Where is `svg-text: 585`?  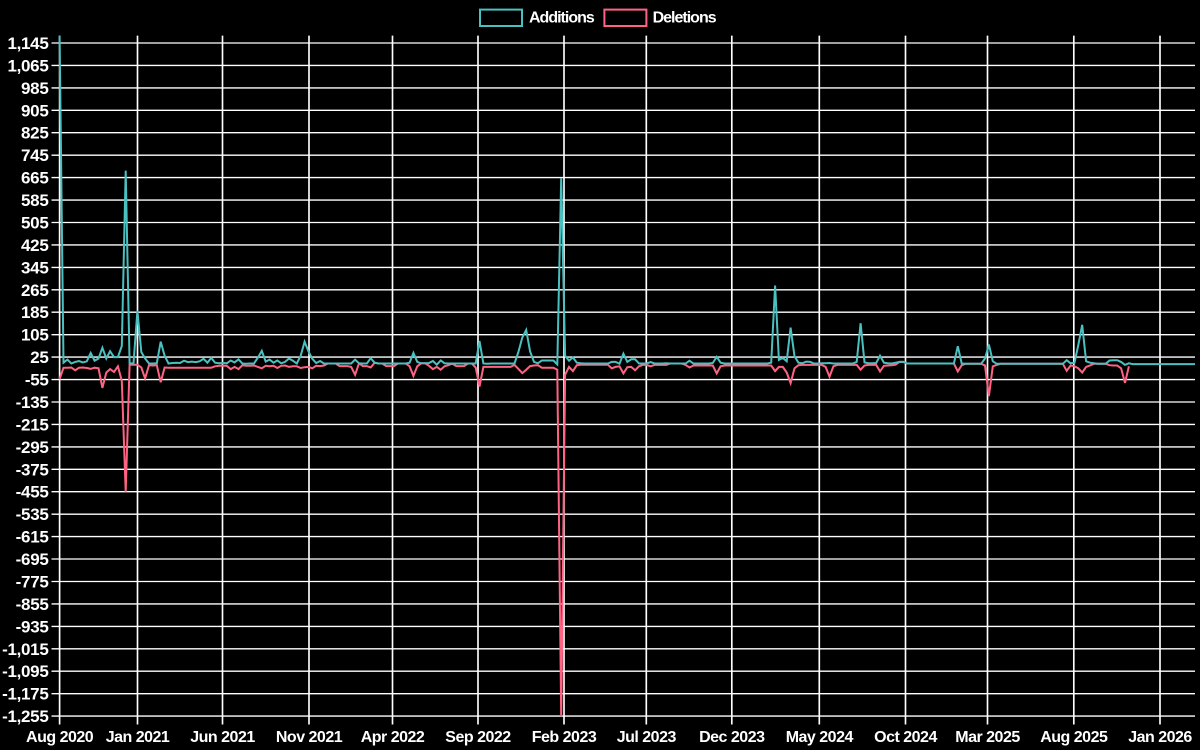
svg-text: 585 is located at coordinates (34, 200).